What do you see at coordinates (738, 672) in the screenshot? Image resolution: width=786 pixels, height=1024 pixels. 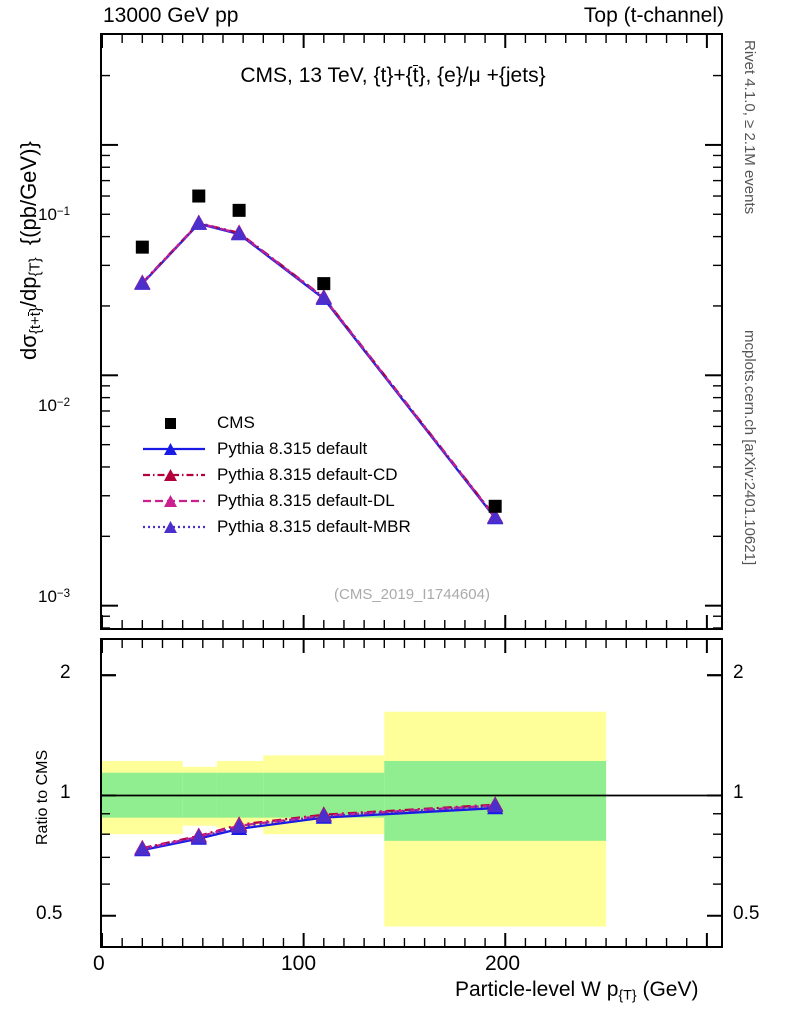 I see `ratio-tick-label-2-right: 2` at bounding box center [738, 672].